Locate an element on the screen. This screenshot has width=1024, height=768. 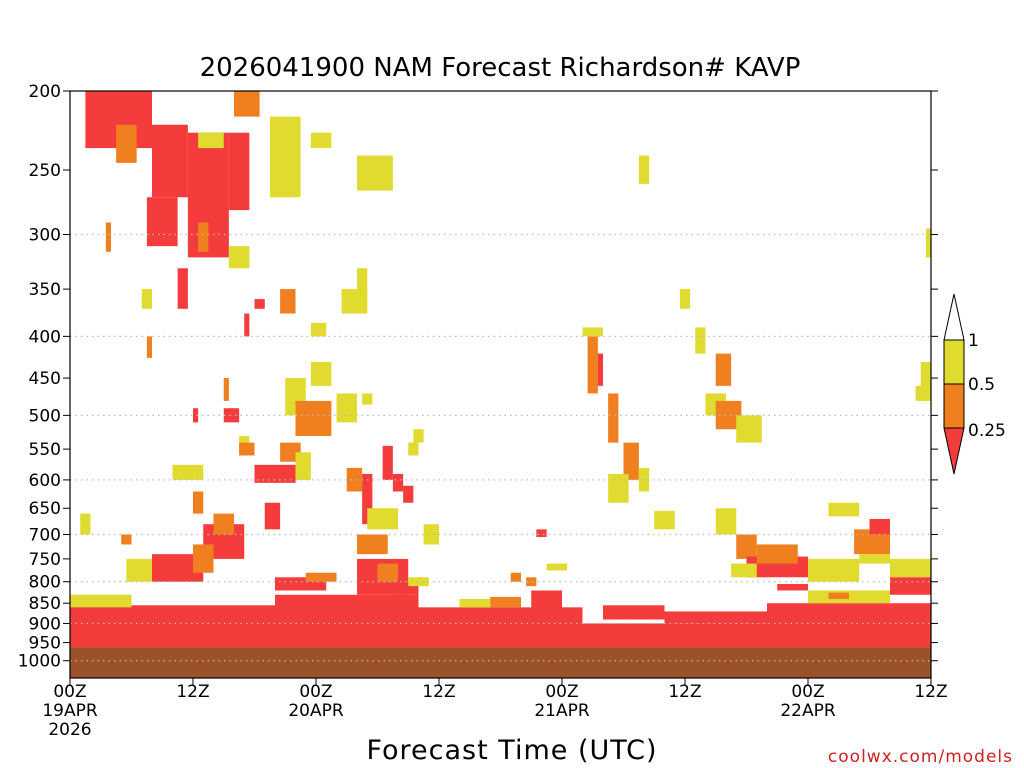
x-tick-label-24-1: 00Z is located at coordinates (315, 692).